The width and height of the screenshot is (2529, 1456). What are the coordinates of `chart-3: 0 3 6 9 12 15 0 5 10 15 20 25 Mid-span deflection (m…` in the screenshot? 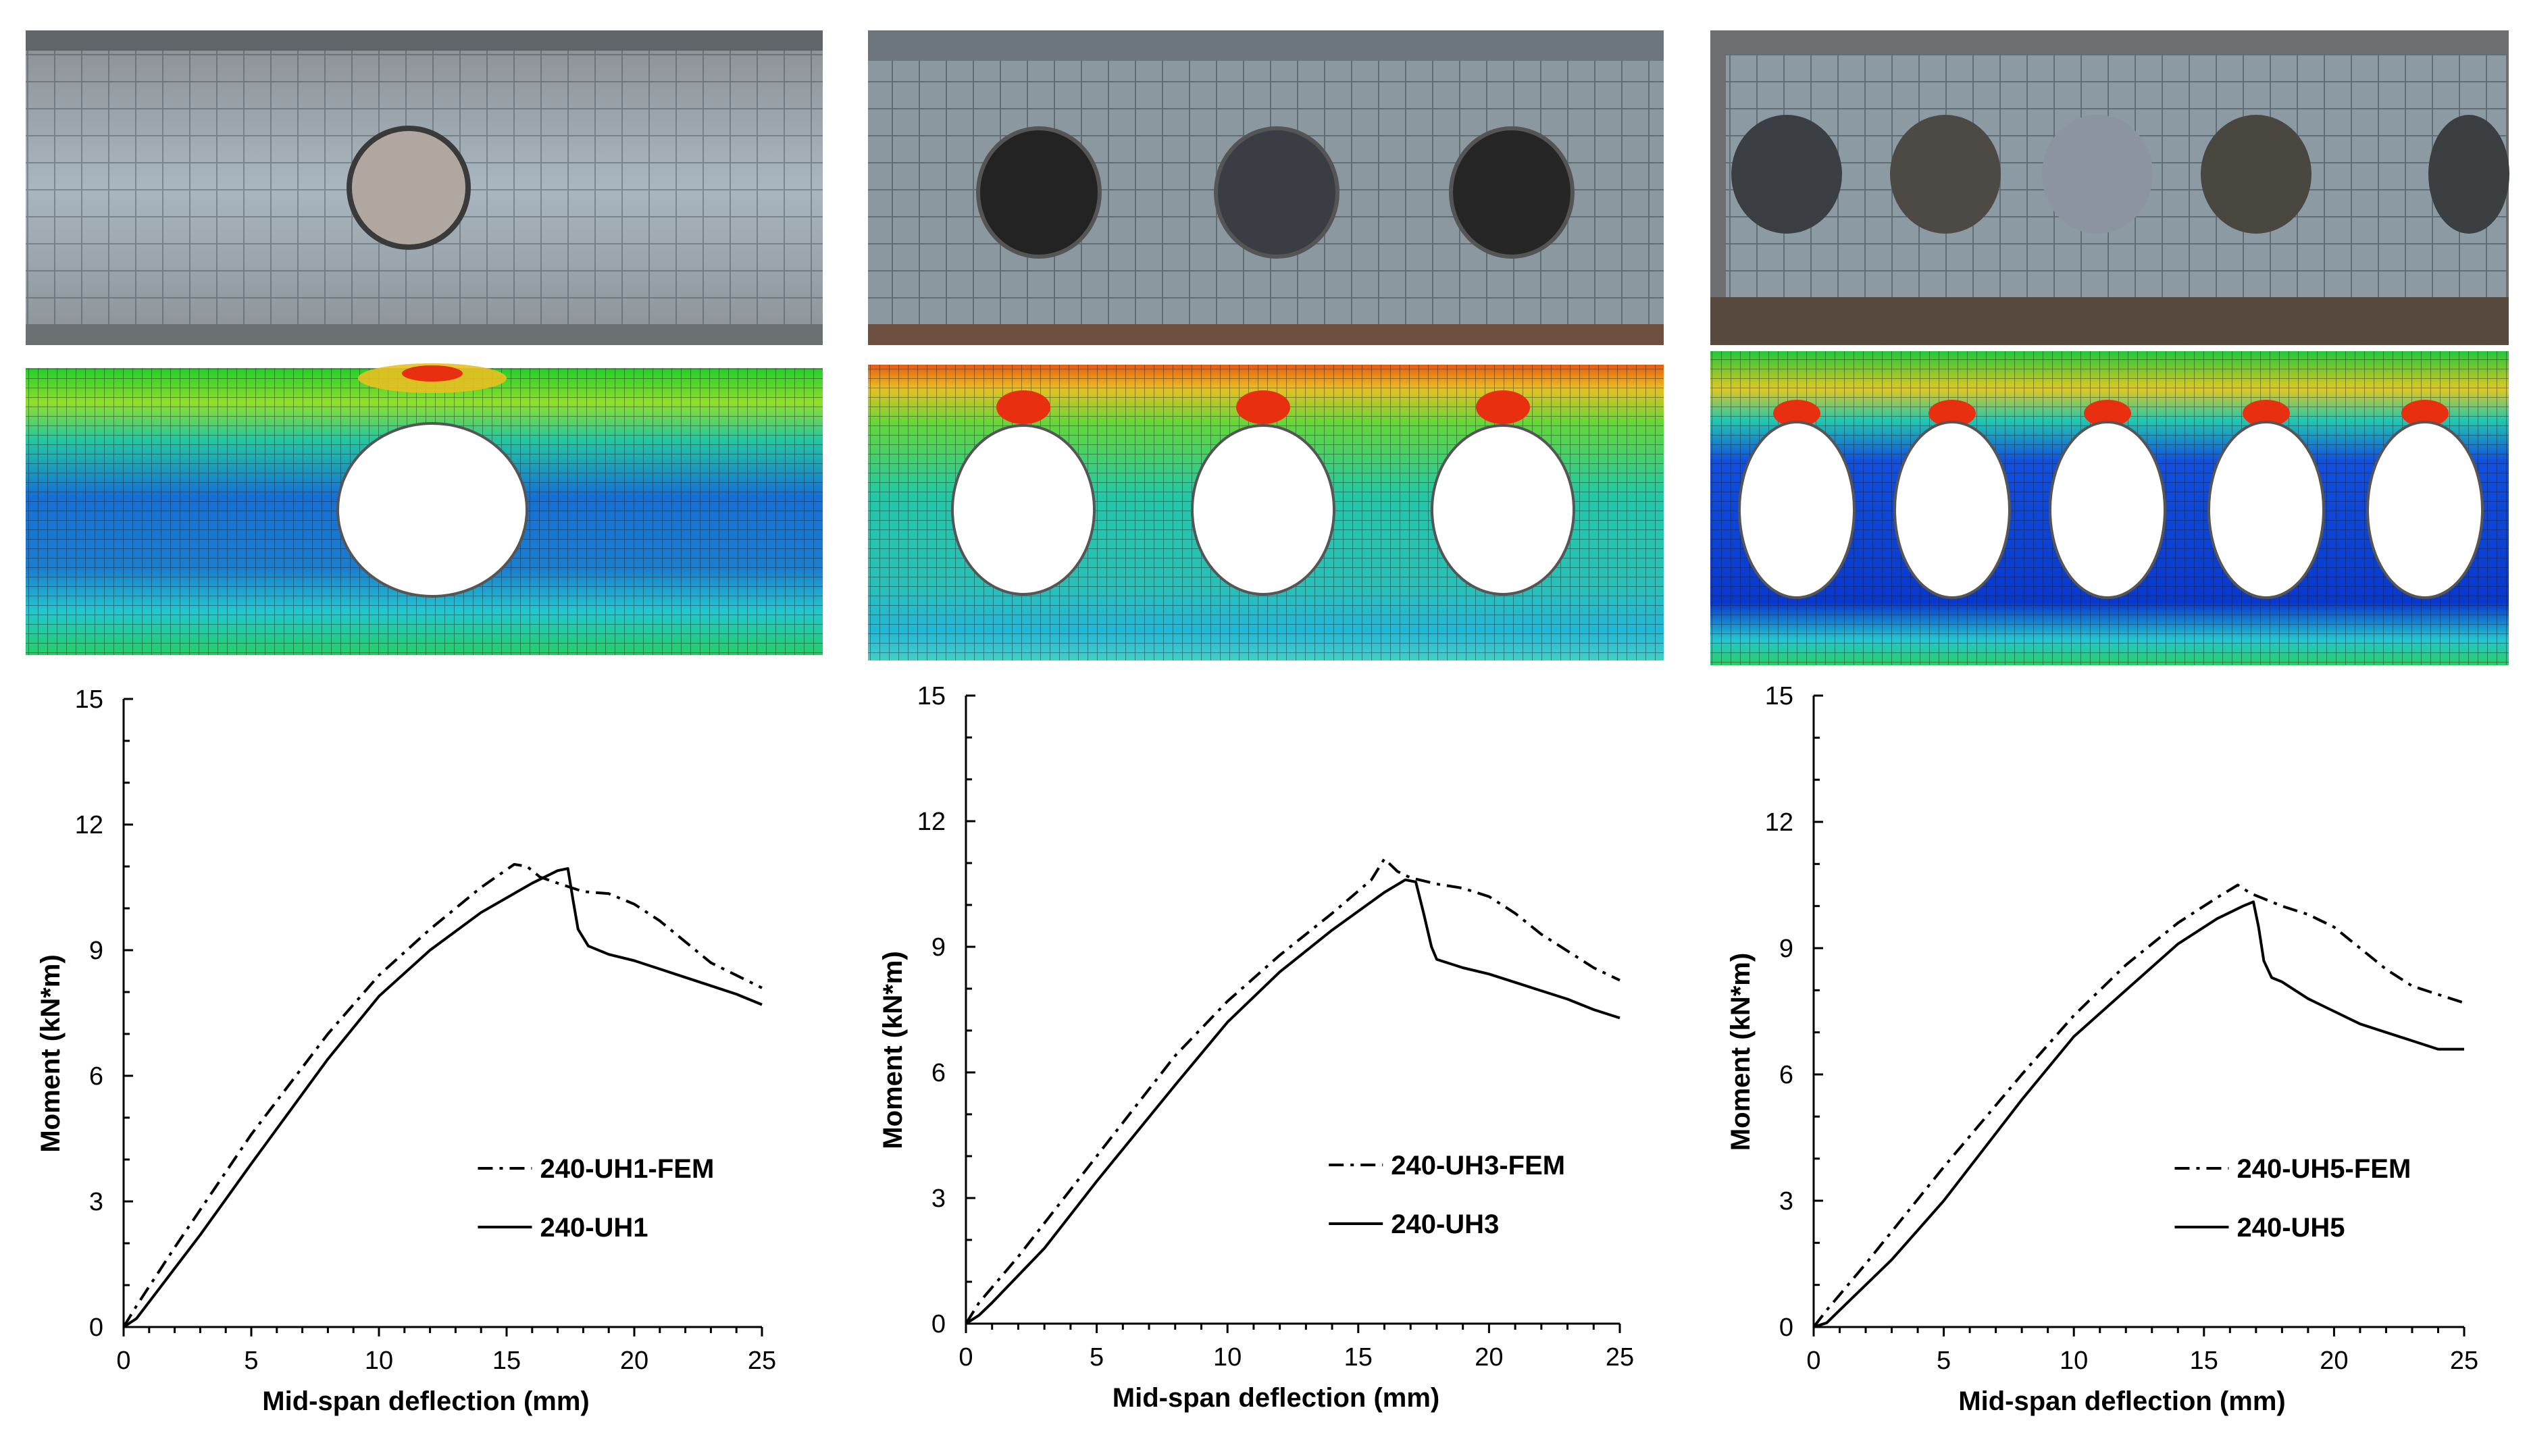 It's located at (2102, 1049).